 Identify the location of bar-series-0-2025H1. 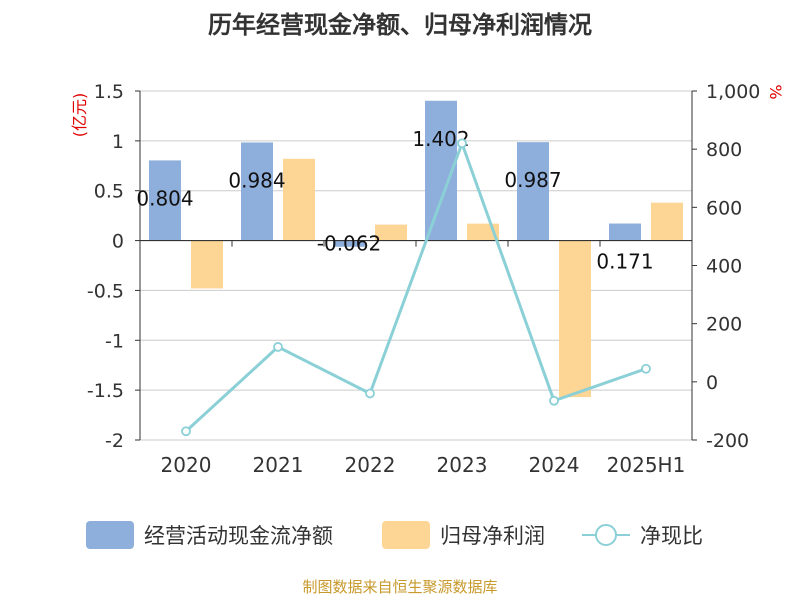
(625, 232).